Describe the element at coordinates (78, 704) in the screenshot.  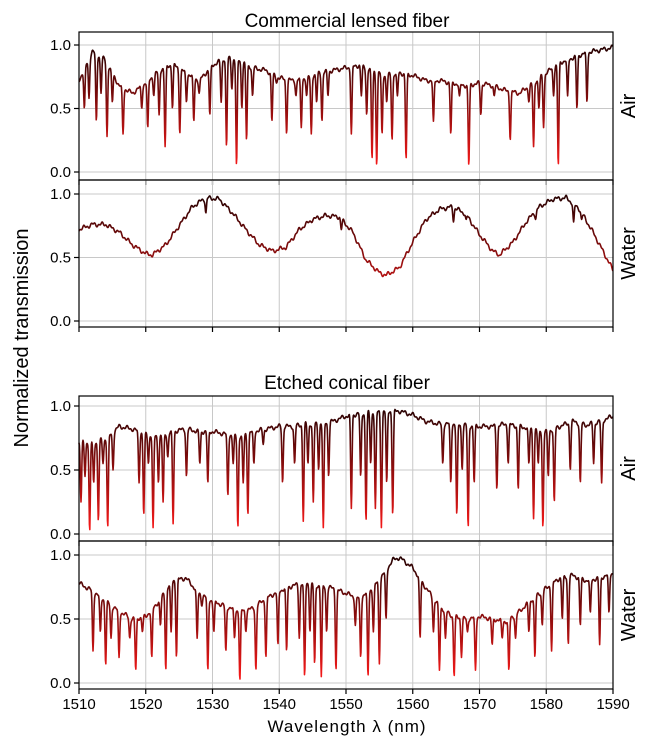
I see `x-tick-label: 1510` at that location.